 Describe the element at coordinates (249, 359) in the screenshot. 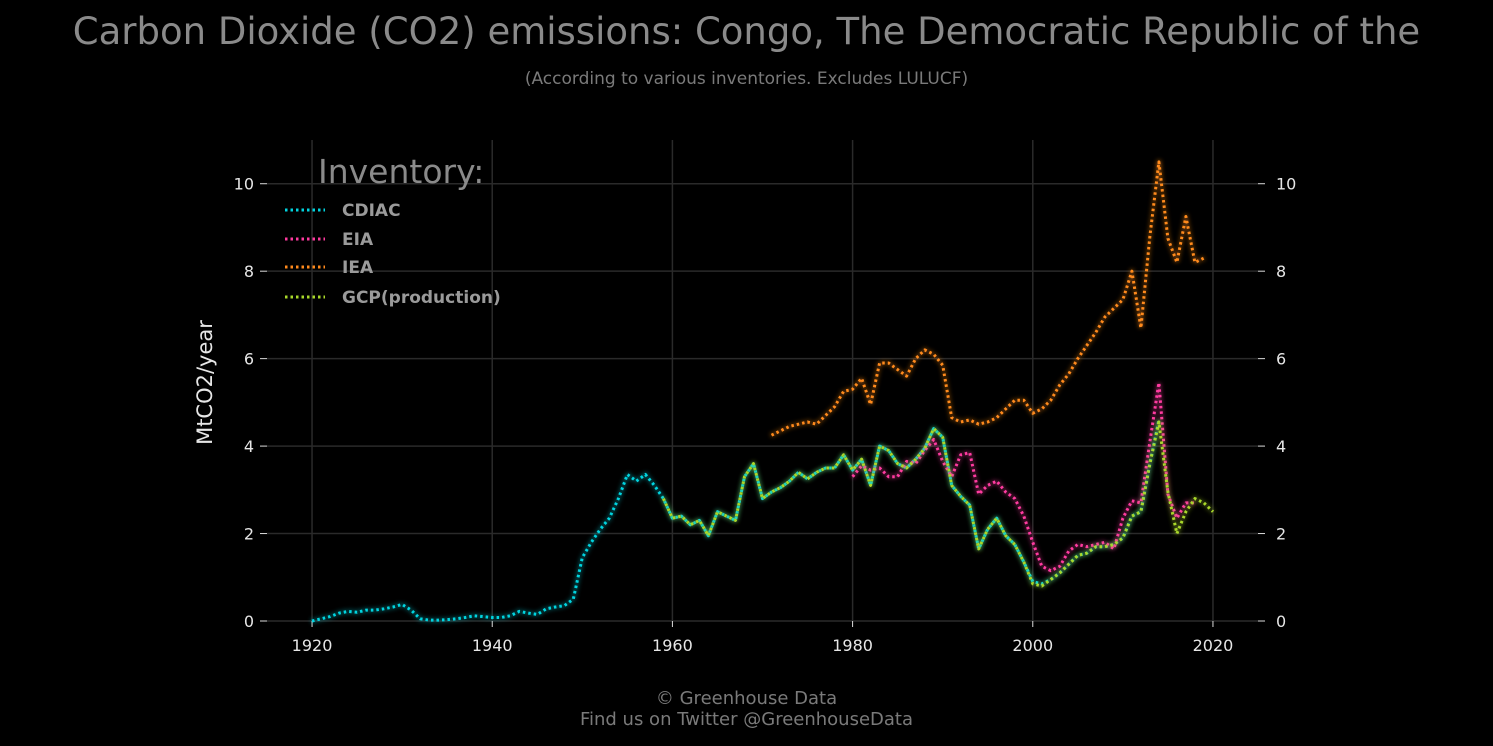

I see `y-tick-label-left: 6` at that location.